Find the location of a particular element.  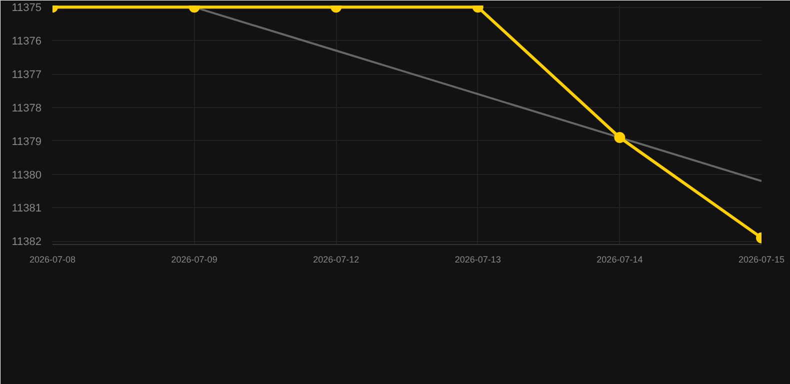

y-tick-label: 11378 is located at coordinates (27, 108).